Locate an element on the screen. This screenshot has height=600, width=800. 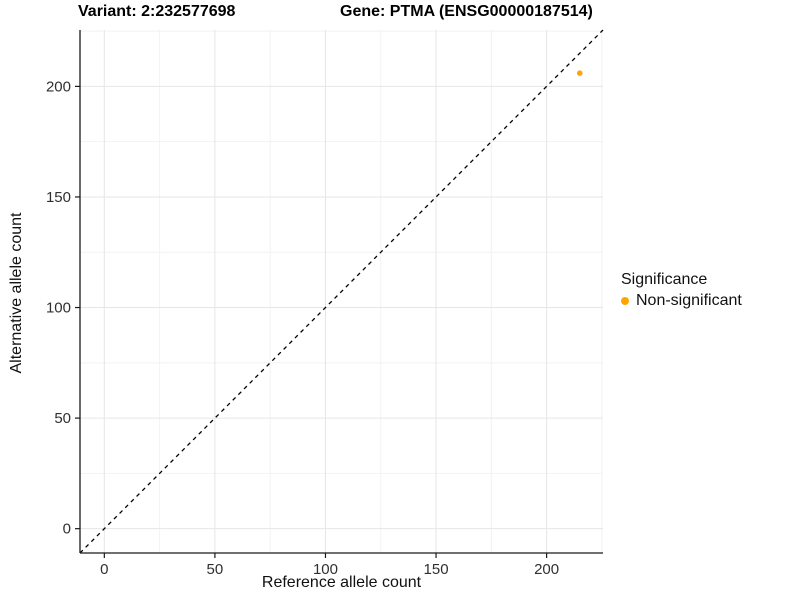
legend: Significance Non-significant is located at coordinates (681, 290).